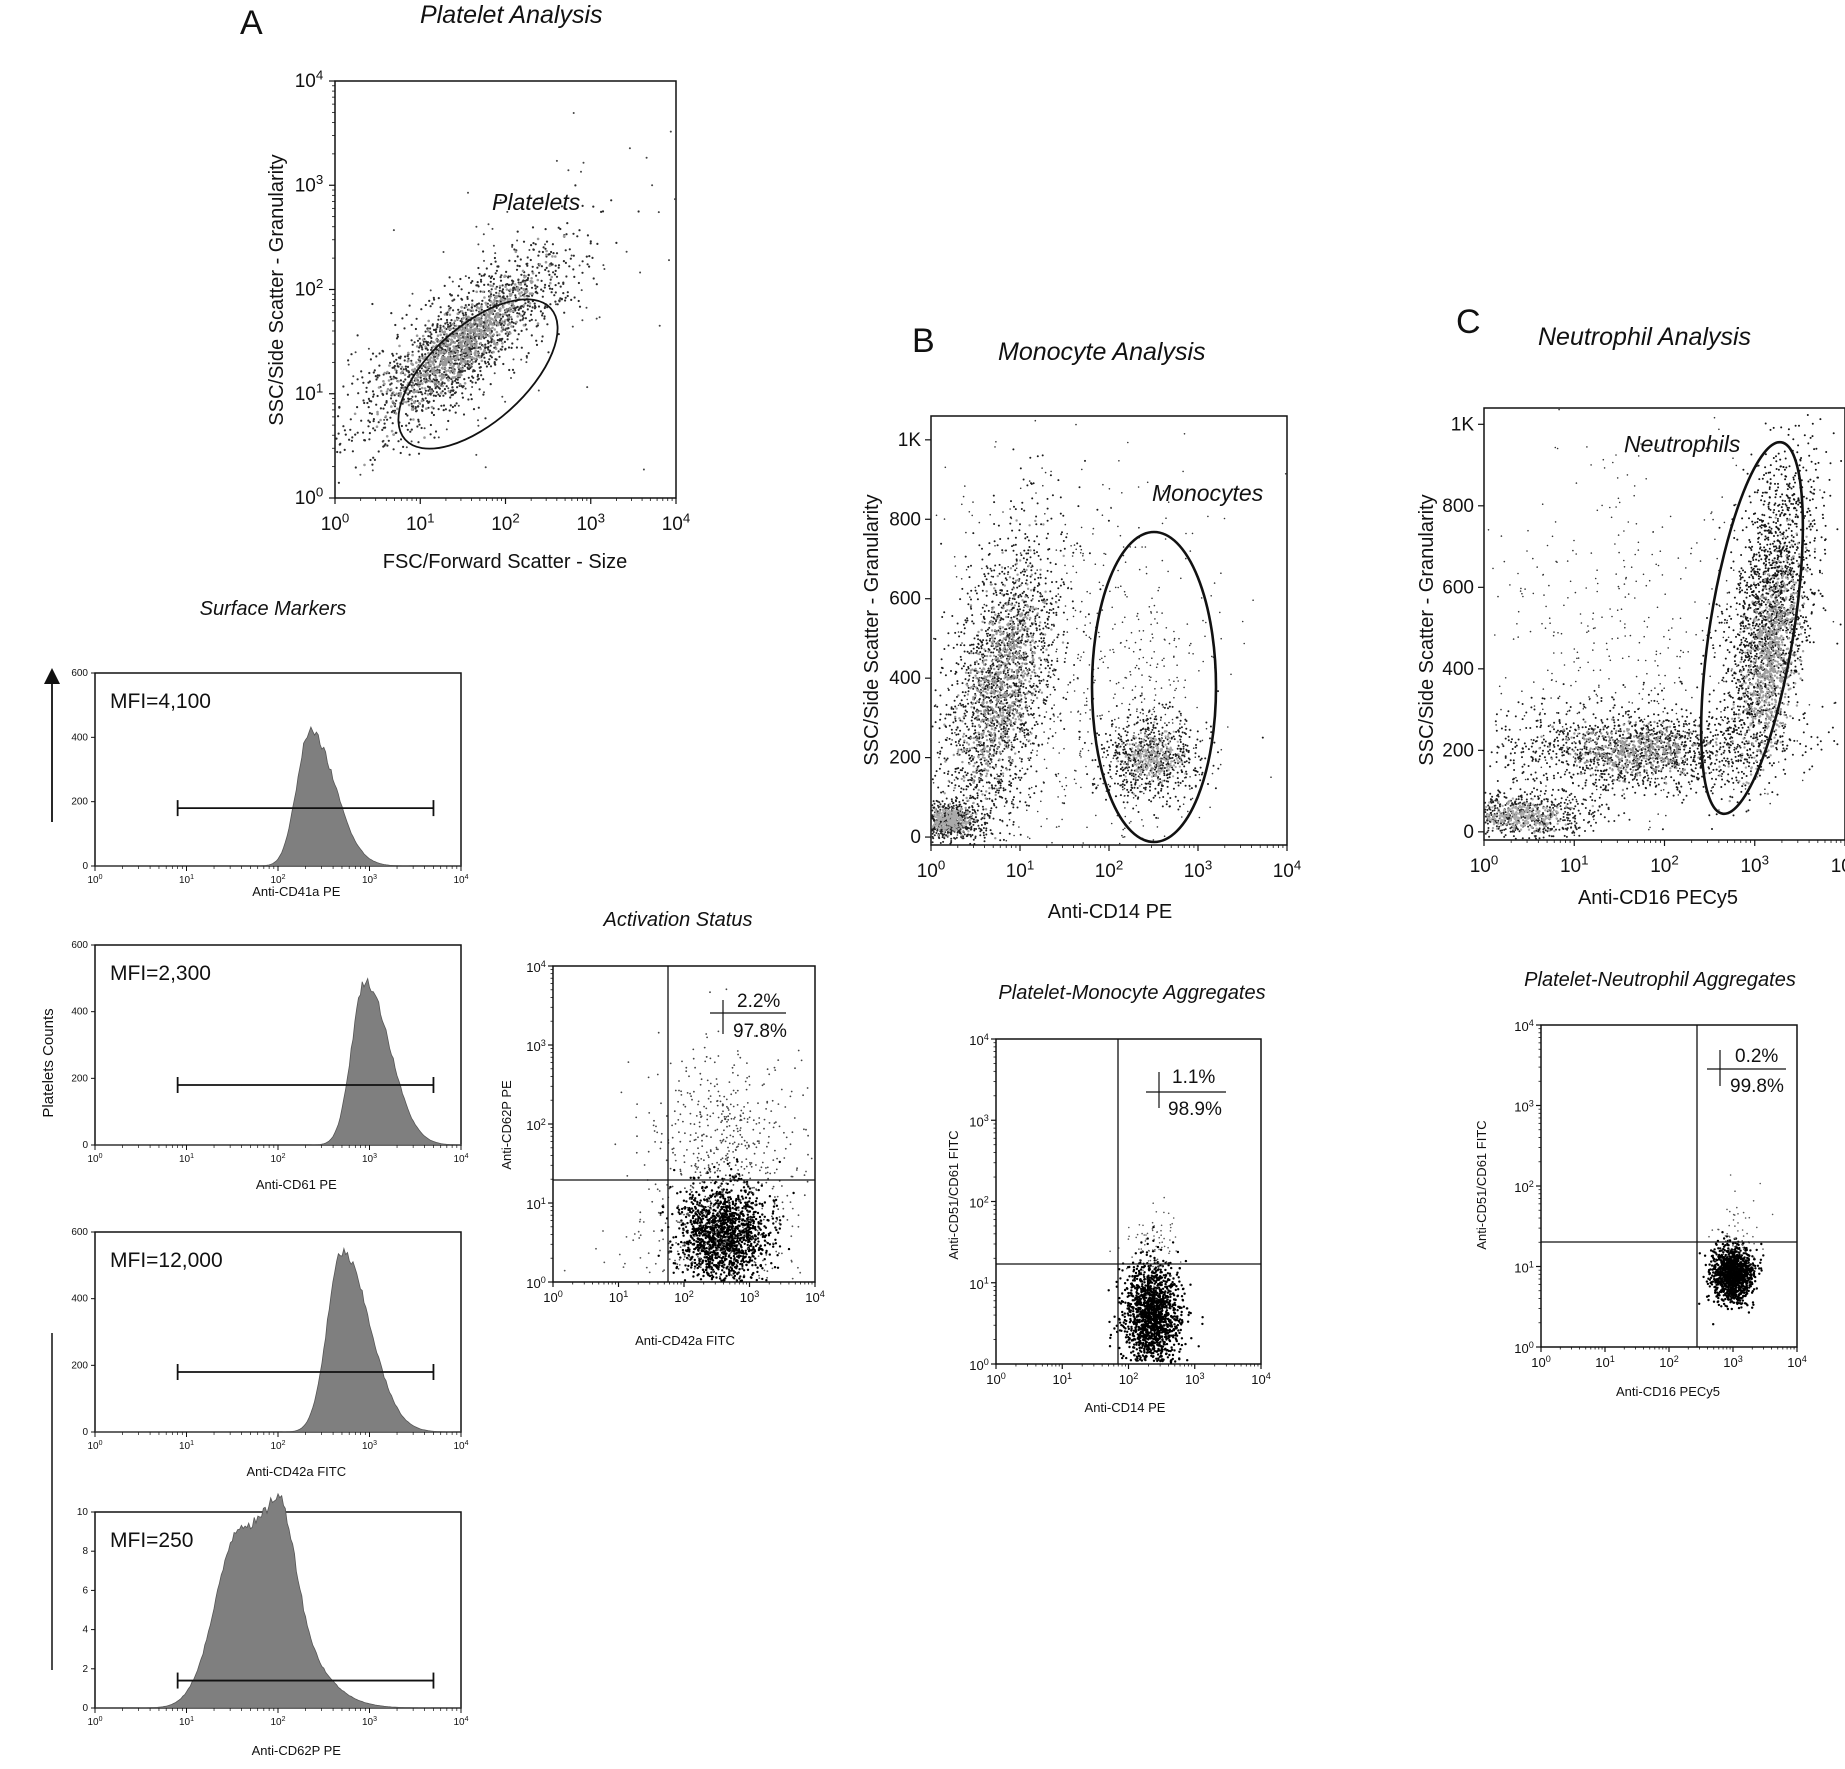 This screenshot has height=1769, width=1845. What do you see at coordinates (369, 1446) in the screenshot?
I see `x-tick-label: 103` at bounding box center [369, 1446].